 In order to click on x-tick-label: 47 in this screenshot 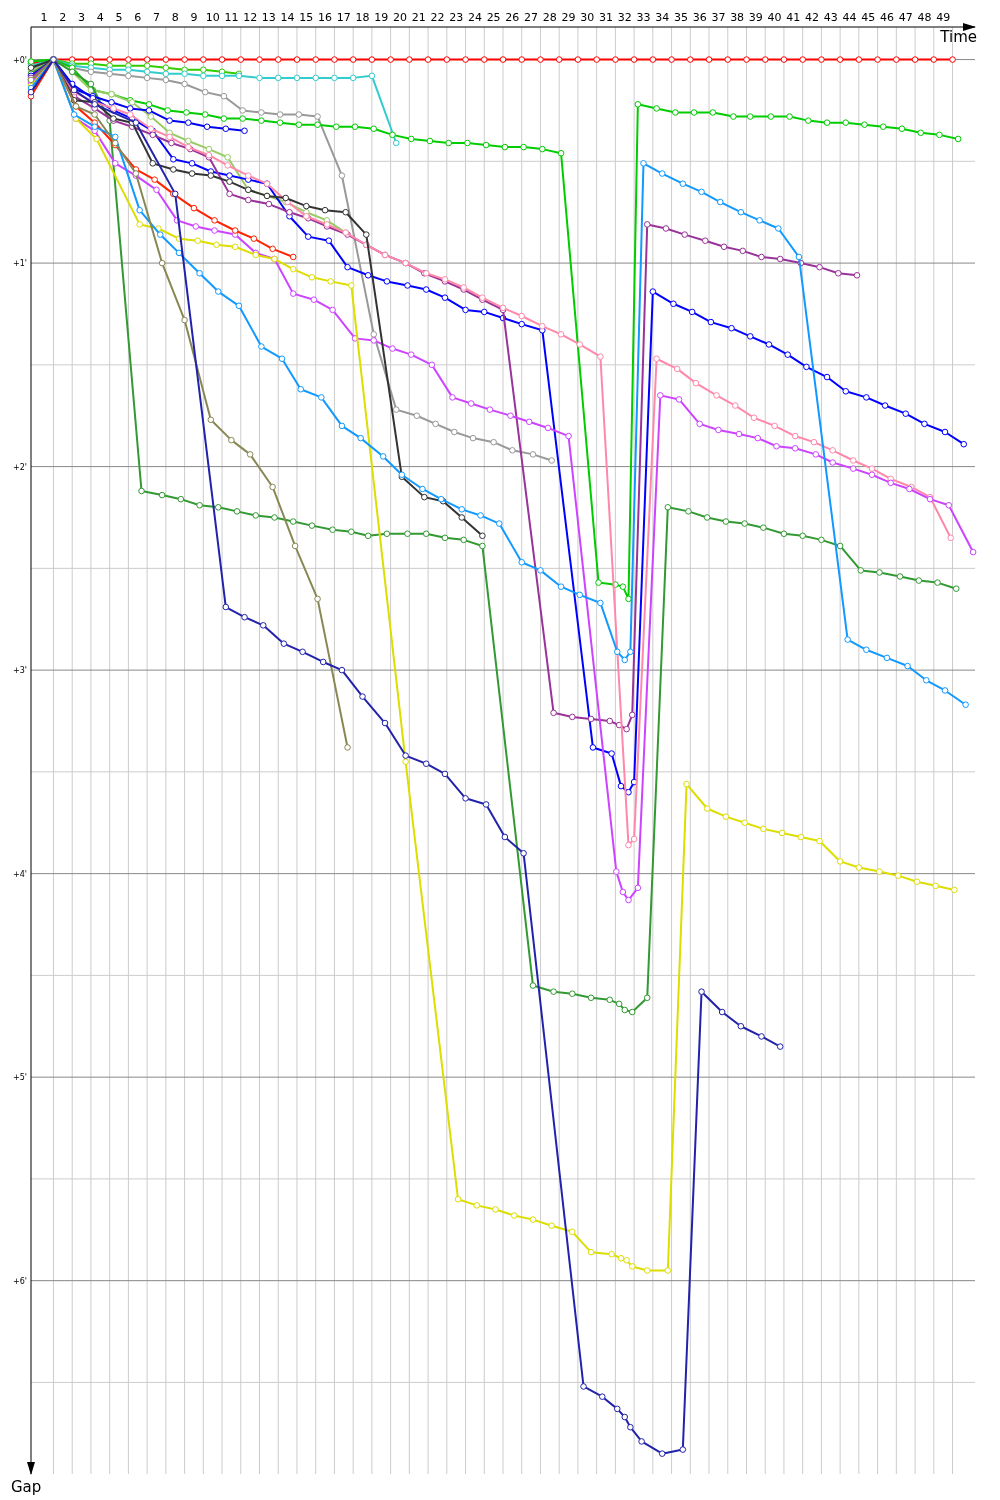, I will do `click(905, 17)`.